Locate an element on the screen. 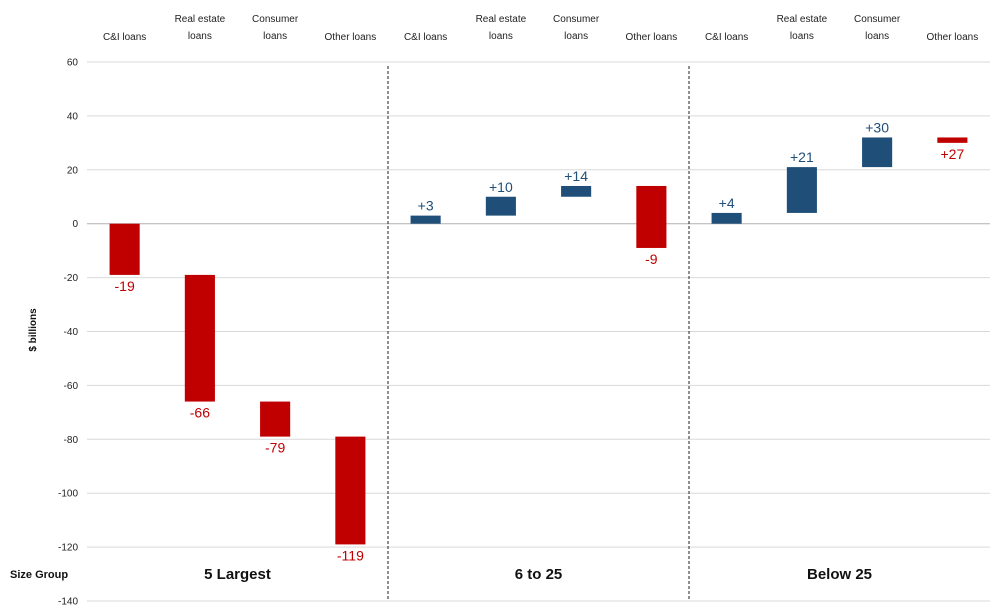 The height and width of the screenshot is (610, 996). y-tick-label: -140 is located at coordinates (68, 602).